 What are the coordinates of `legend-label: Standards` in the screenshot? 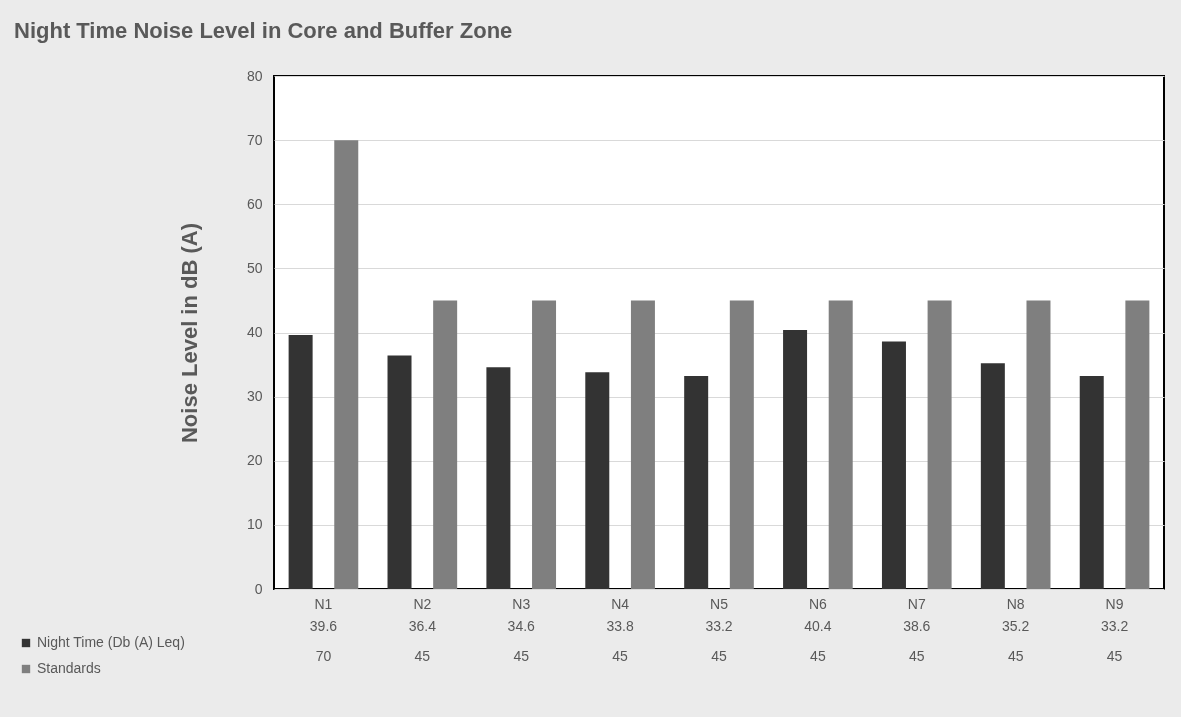 It's located at (69, 668).